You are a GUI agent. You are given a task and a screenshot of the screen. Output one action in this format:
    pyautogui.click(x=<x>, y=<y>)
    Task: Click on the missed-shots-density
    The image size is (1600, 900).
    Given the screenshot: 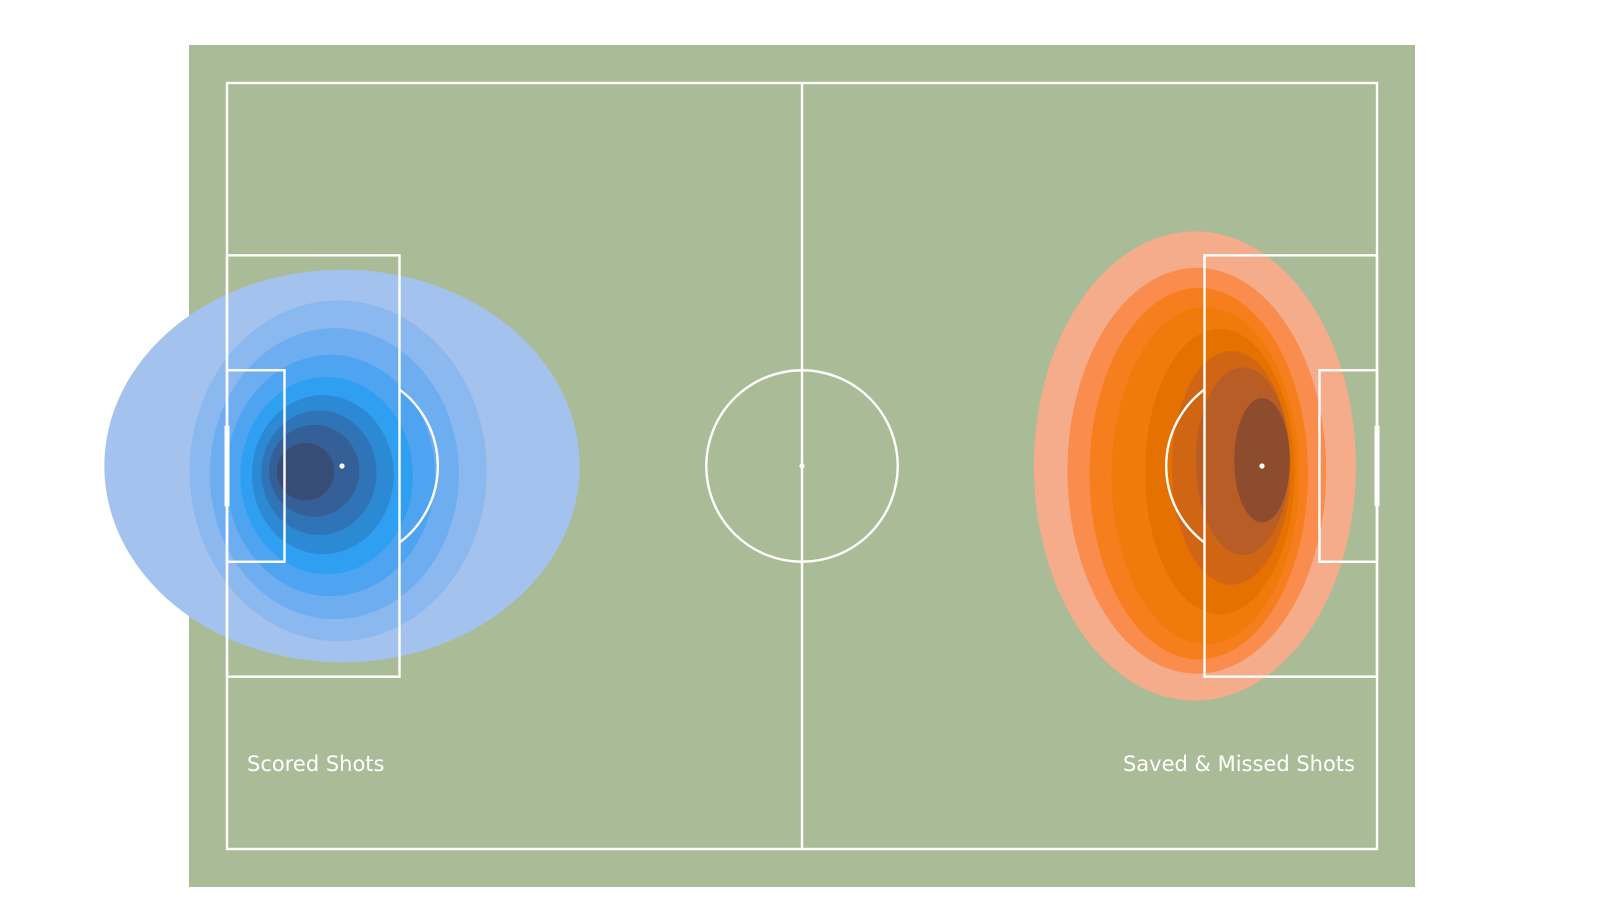 What is the action you would take?
    pyautogui.click(x=1195, y=465)
    